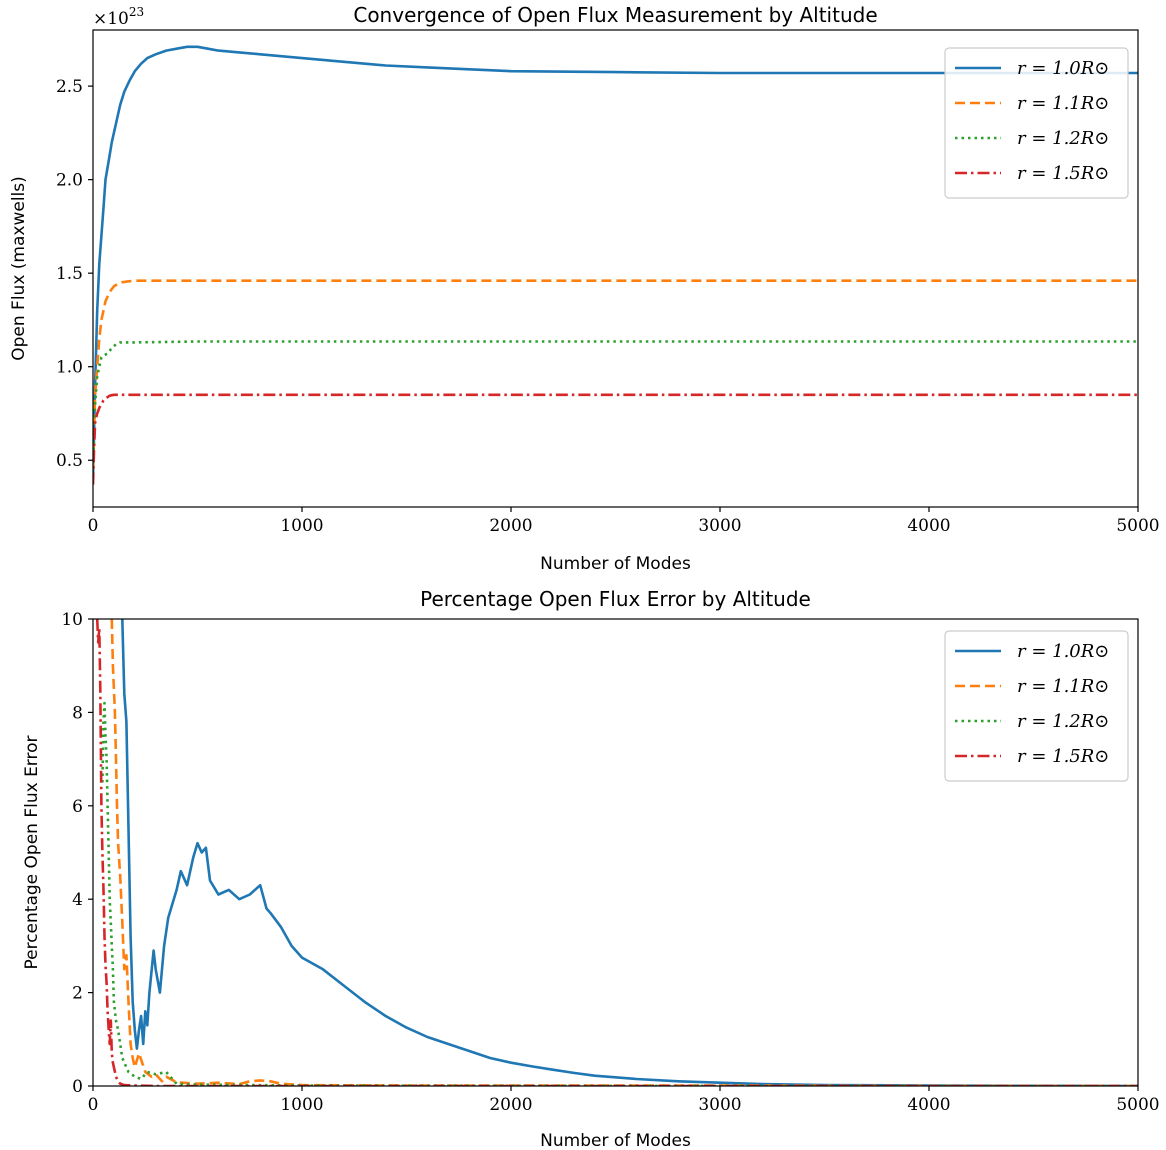 The width and height of the screenshot is (1166, 1150). Describe the element at coordinates (77, 994) in the screenshot. I see `y-tick-label: 2` at that location.